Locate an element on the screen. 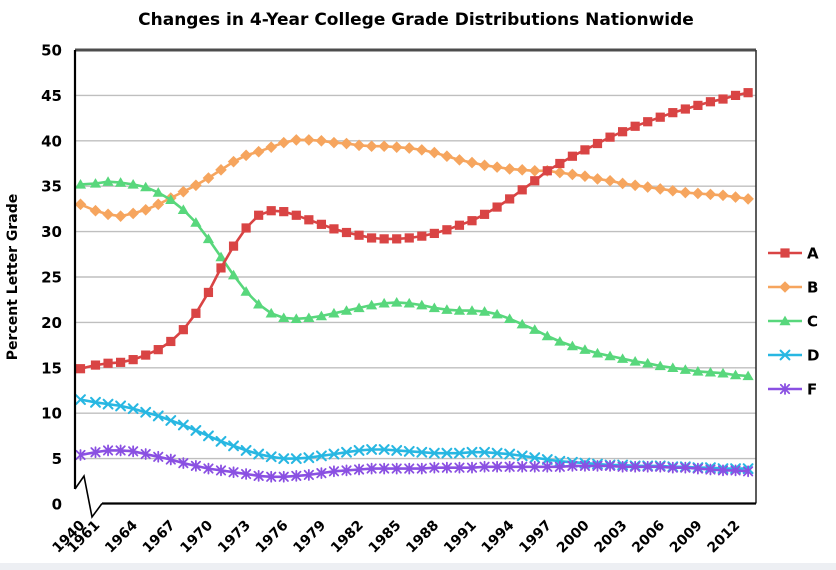 This screenshot has height=570, width=836. x-tick-label: 2009 is located at coordinates (686, 537).